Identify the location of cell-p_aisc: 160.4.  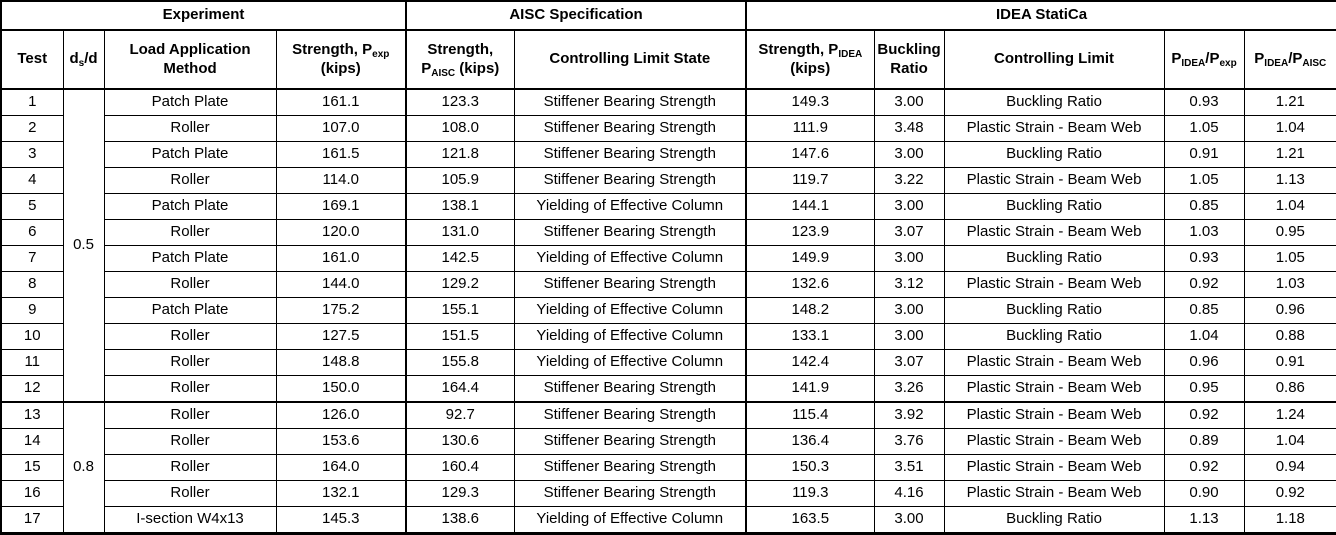
(460, 467).